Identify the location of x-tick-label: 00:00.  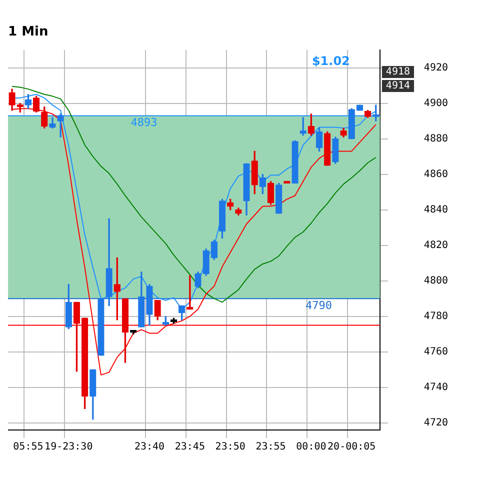
(311, 447).